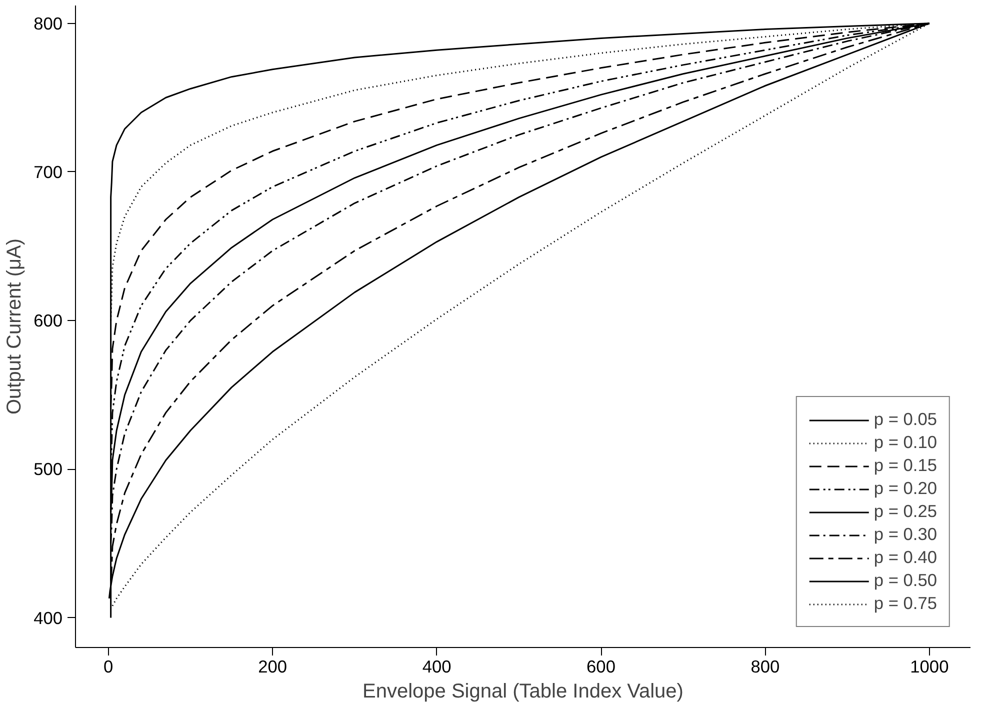  Describe the element at coordinates (523, 691) in the screenshot. I see `x-axis-title: Envelope Signal (Table Index Value)` at that location.